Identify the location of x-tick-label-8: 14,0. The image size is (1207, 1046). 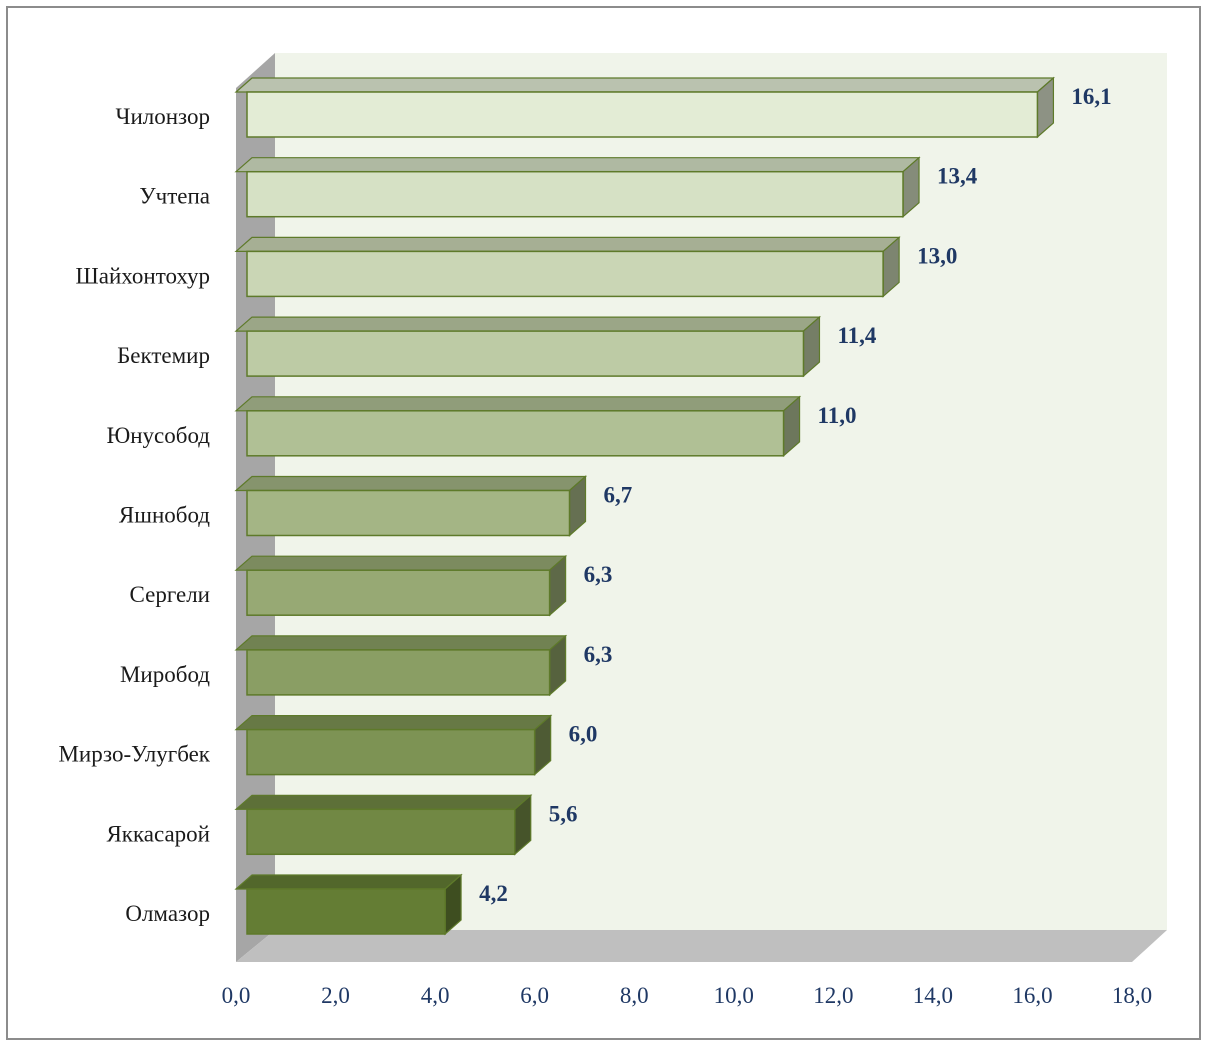
(933, 995).